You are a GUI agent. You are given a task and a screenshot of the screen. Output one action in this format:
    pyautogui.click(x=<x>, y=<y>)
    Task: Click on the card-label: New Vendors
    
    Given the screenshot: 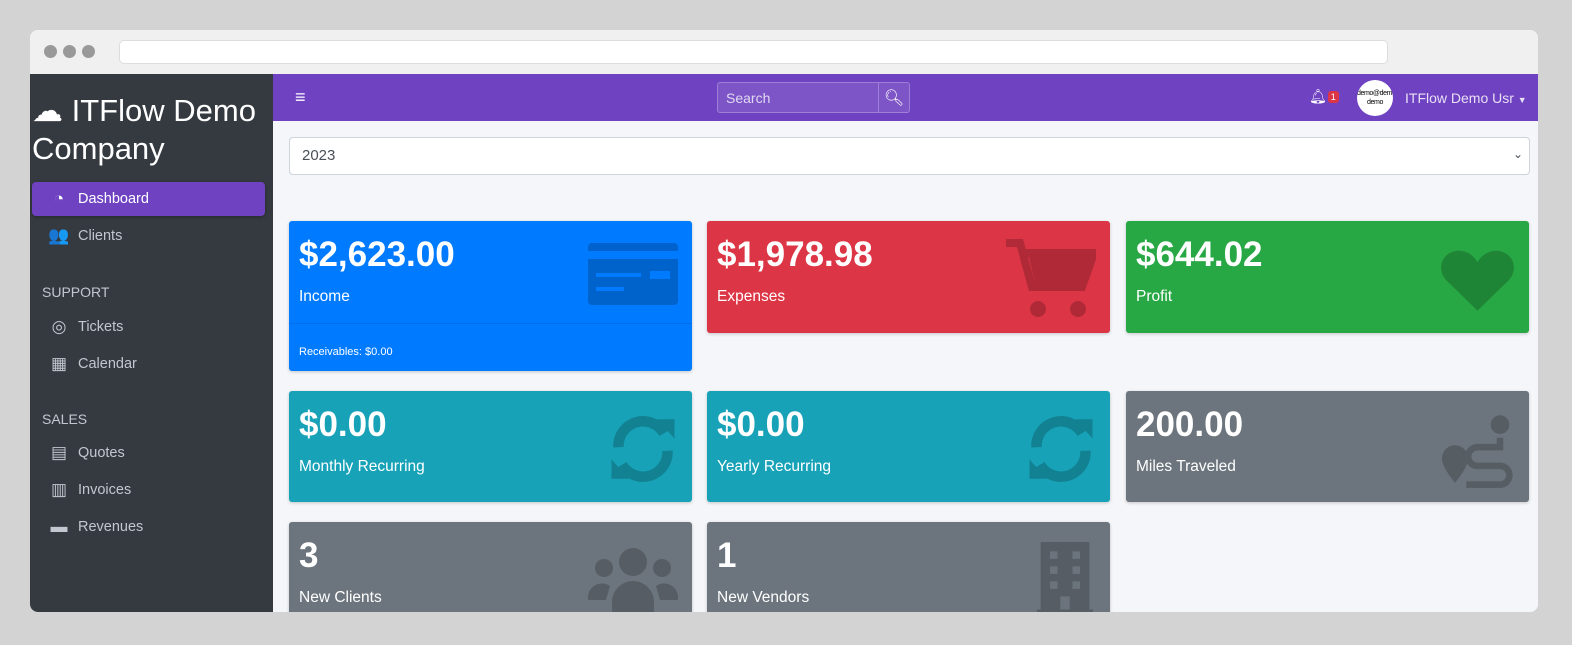 What is the action you would take?
    pyautogui.click(x=763, y=597)
    